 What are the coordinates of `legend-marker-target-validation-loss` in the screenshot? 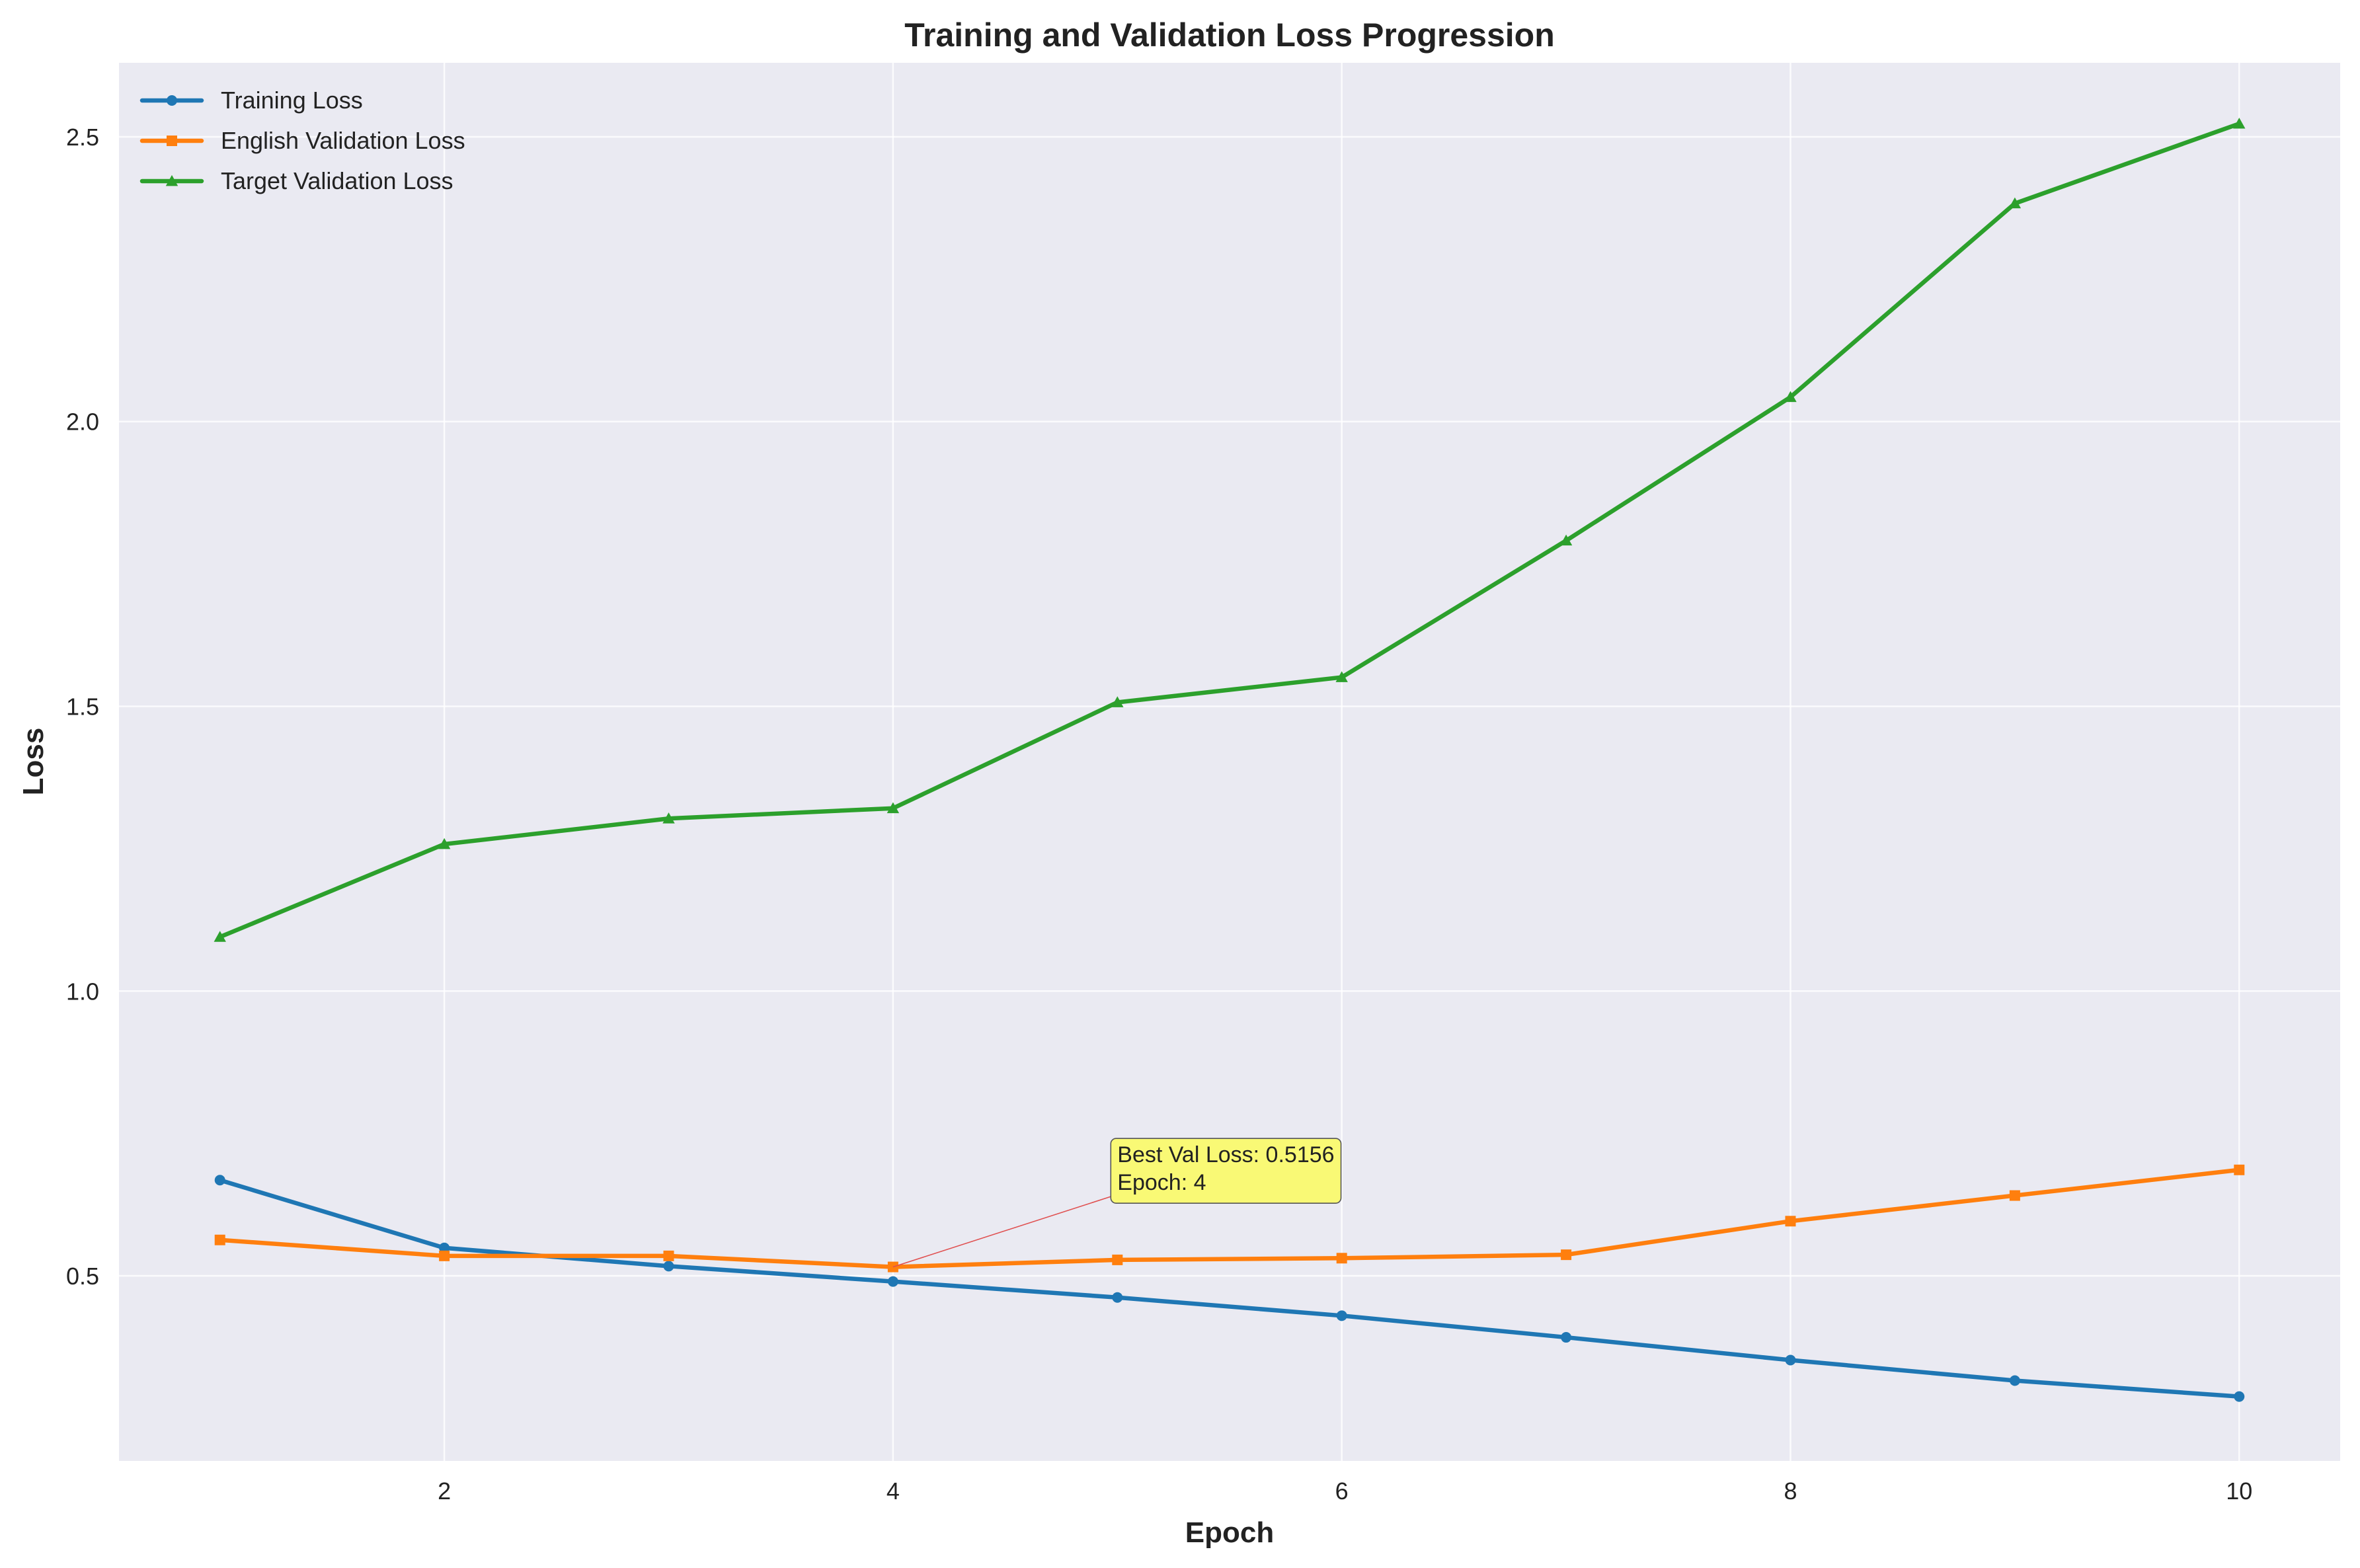 It's located at (171, 180).